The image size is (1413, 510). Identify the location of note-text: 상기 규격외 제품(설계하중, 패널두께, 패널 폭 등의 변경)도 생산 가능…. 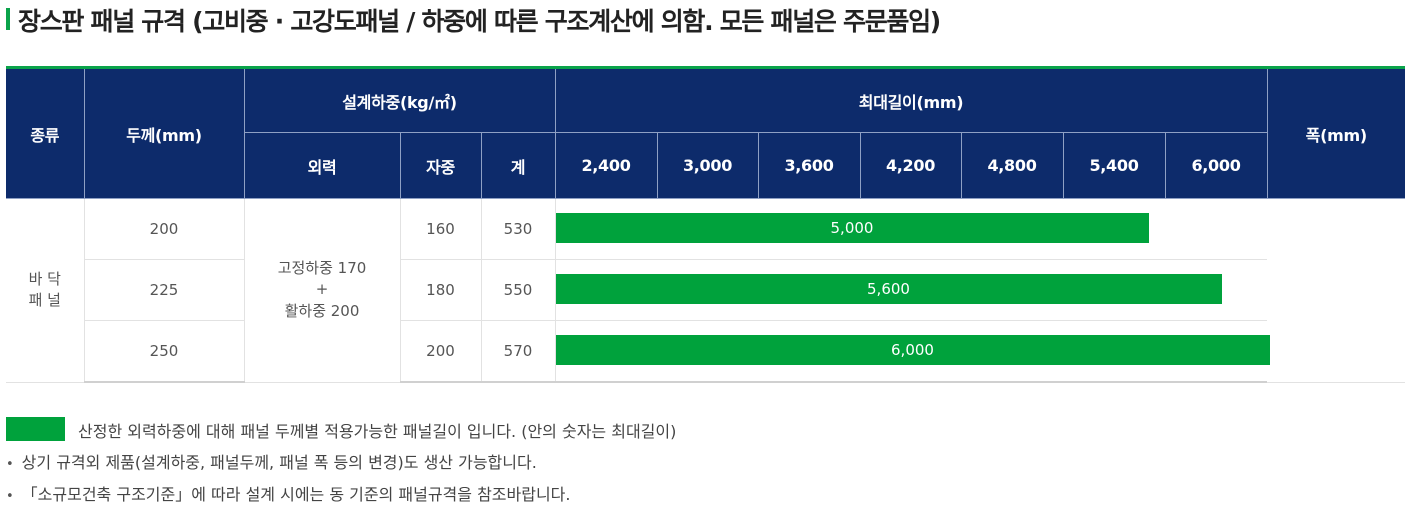
(279, 462).